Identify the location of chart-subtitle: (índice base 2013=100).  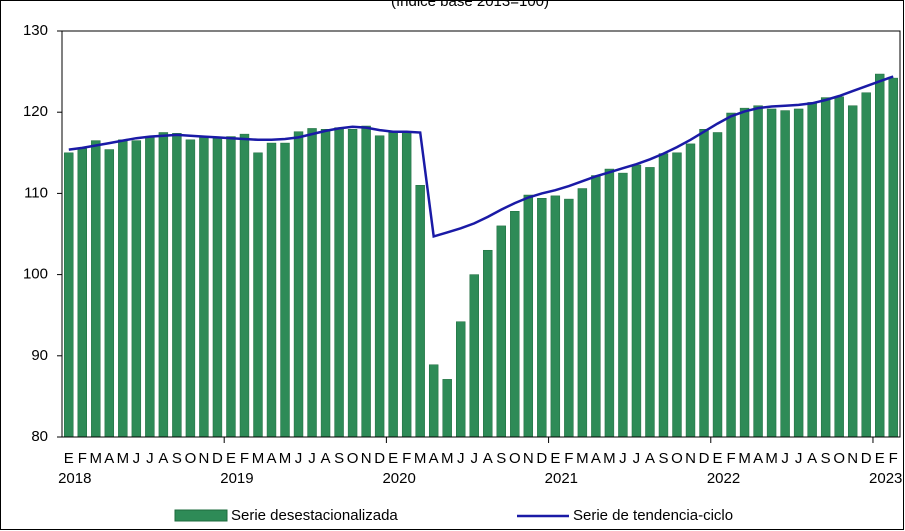
(470, 5).